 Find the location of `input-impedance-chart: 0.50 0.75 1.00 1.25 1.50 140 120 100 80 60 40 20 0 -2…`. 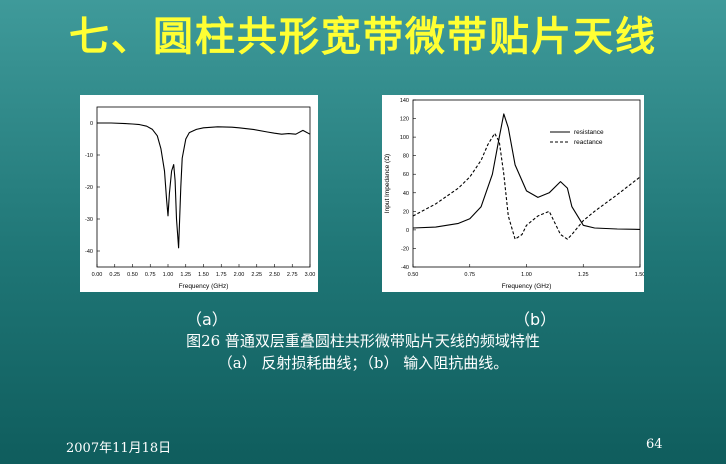

input-impedance-chart: 0.50 0.75 1.00 1.25 1.50 140 120 100 80 60 40 20 0 -2… is located at coordinates (514, 194).